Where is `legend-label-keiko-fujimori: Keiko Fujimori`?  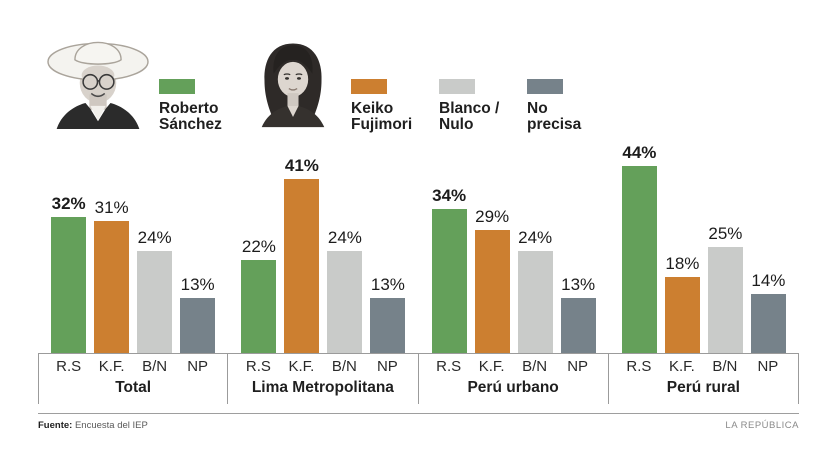
legend-label-keiko-fujimori: Keiko Fujimori is located at coordinates (382, 116).